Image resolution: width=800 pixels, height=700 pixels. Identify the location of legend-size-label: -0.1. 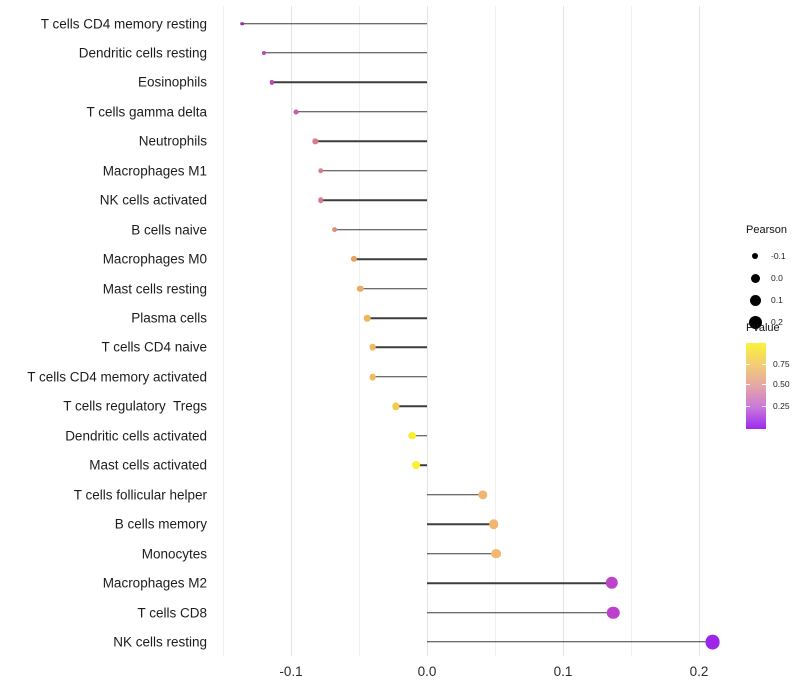
(778, 256).